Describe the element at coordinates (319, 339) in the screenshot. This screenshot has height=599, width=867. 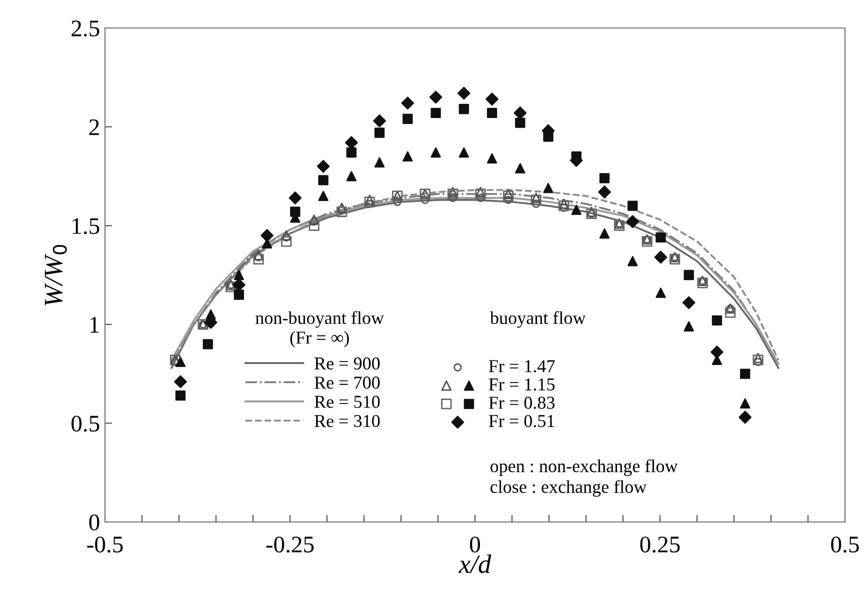
I see `annotation: (Fr = ∞)` at that location.